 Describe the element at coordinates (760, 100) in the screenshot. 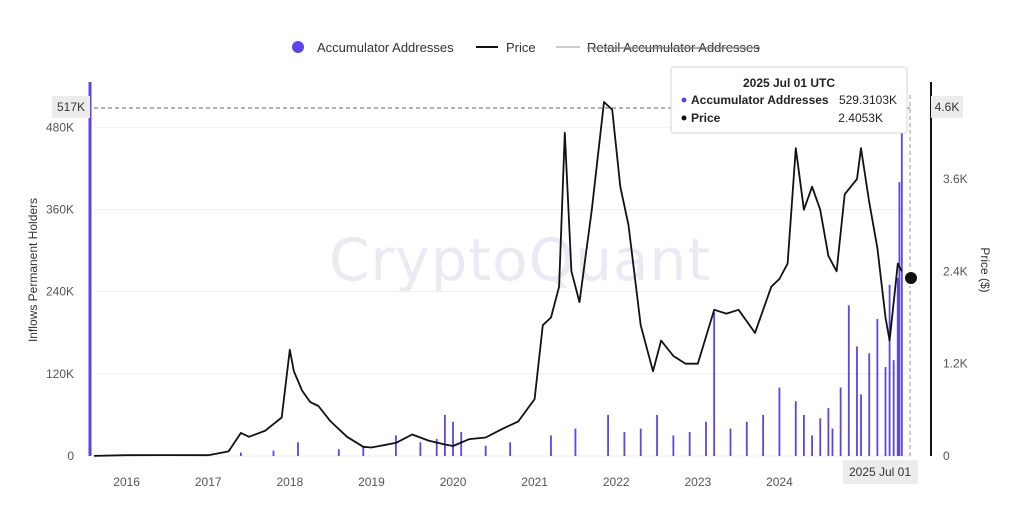

I see `tooltip-label: Accumulator Addresses` at that location.